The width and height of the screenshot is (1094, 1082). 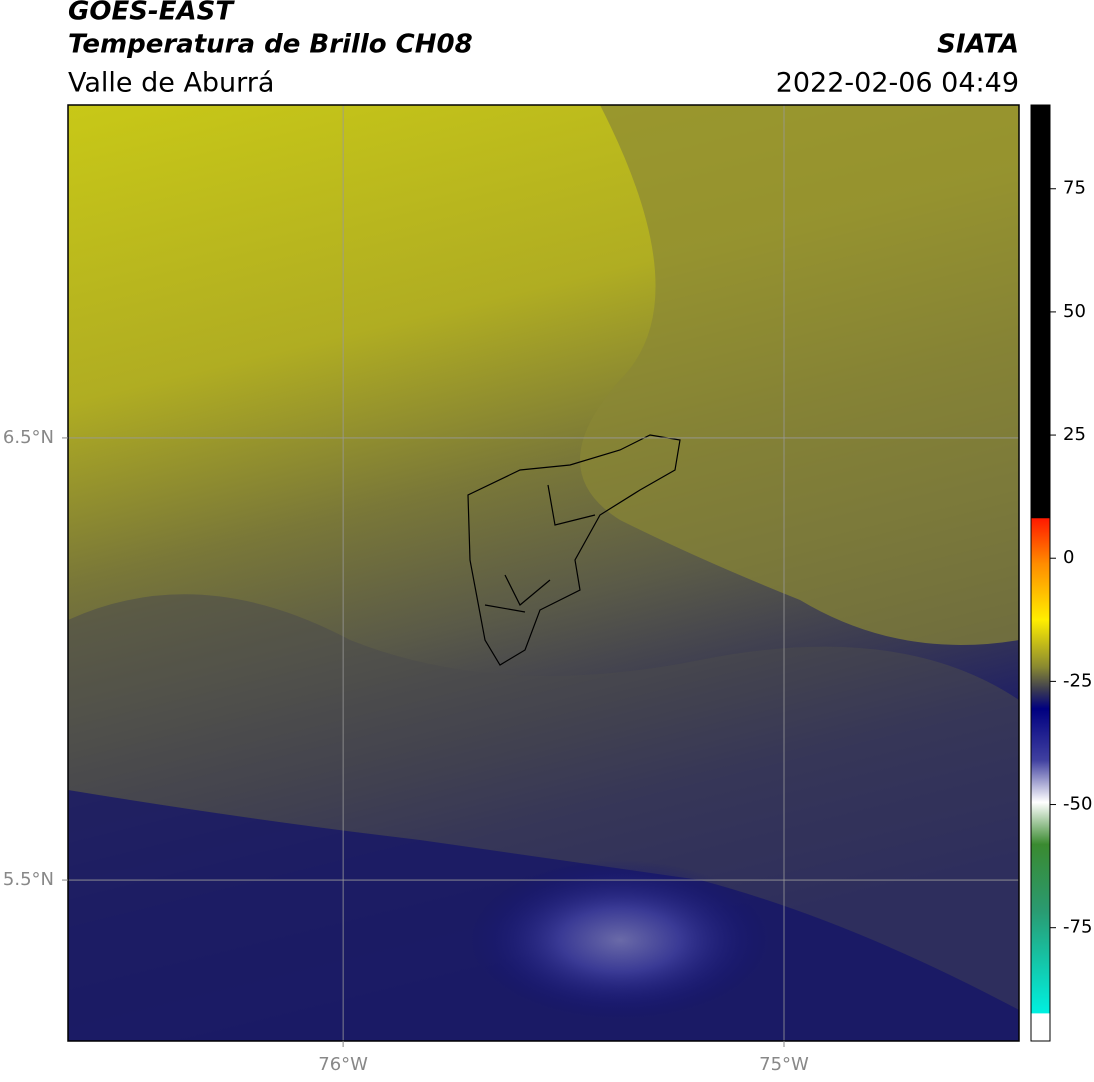 What do you see at coordinates (270, 45) in the screenshot?
I see `subtitle: Temperatura de Brillo CH08` at bounding box center [270, 45].